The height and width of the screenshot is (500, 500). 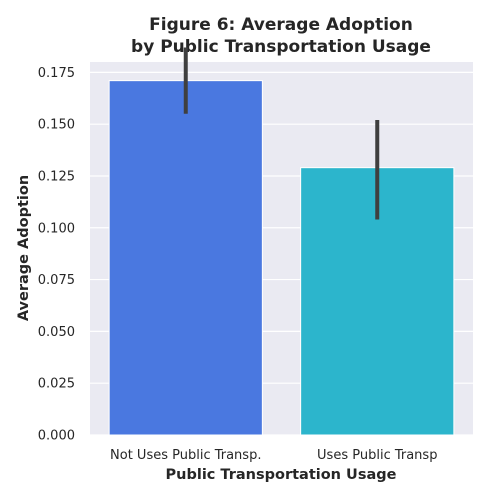 What do you see at coordinates (377, 455) in the screenshot?
I see `x-tick-label: Uses Public Transp` at bounding box center [377, 455].